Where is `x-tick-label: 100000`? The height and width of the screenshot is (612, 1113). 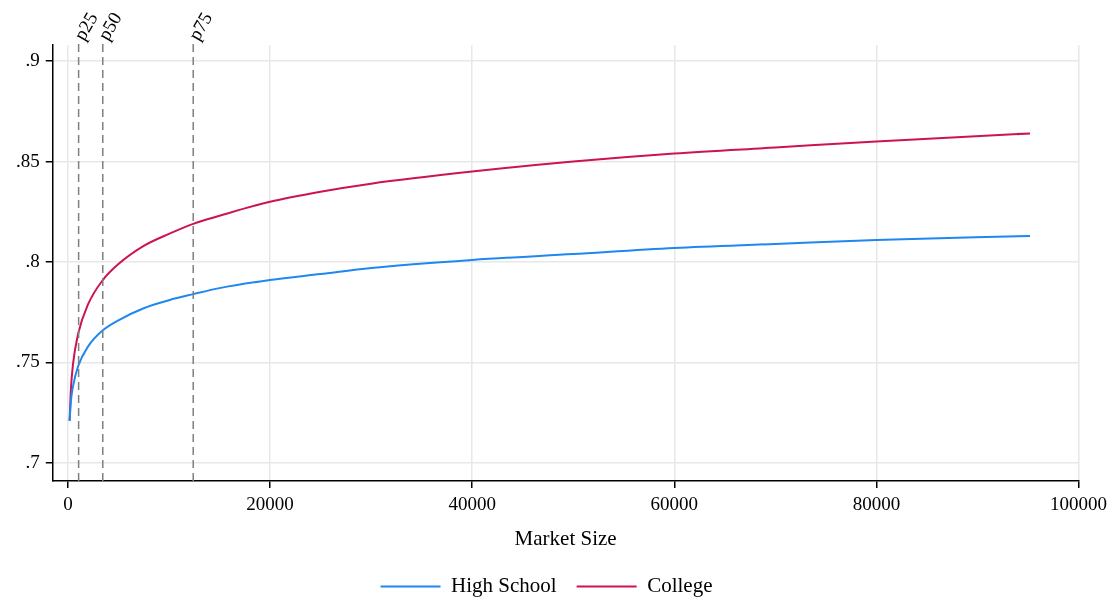 x-tick-label: 100000 is located at coordinates (1078, 504).